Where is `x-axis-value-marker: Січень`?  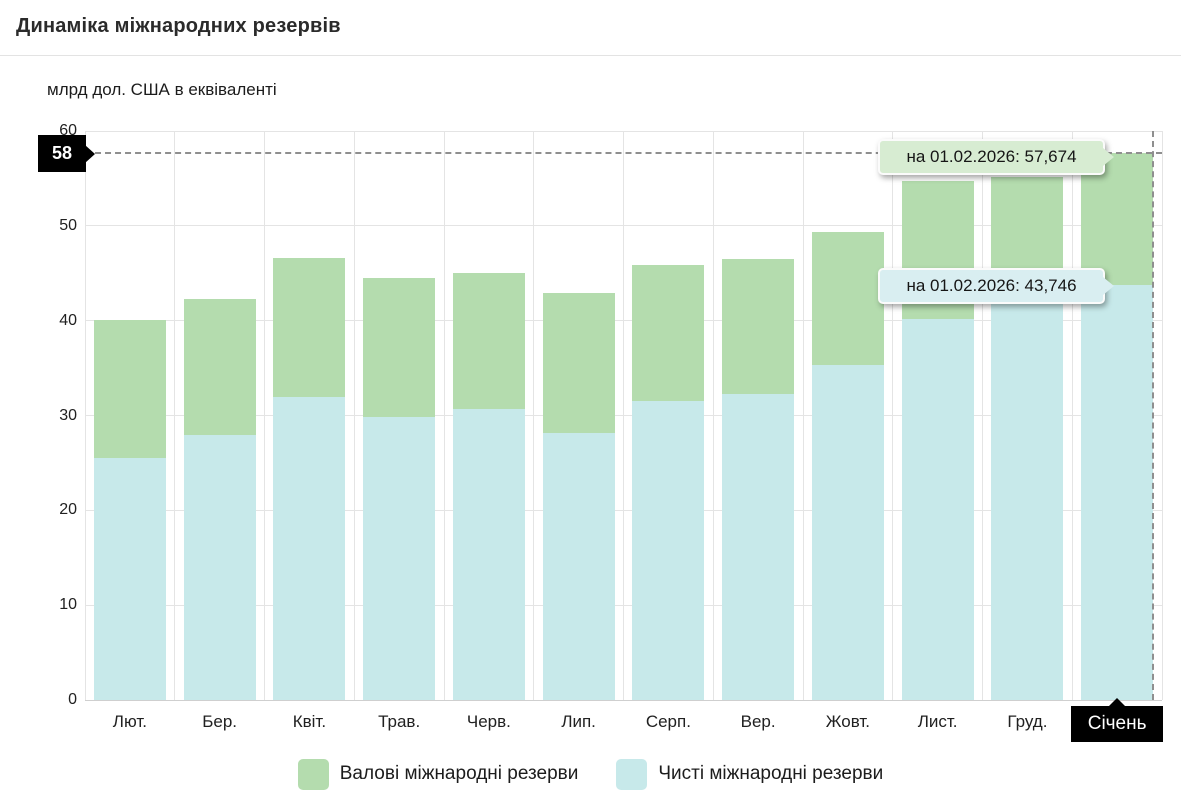
x-axis-value-marker: Січень is located at coordinates (1117, 720).